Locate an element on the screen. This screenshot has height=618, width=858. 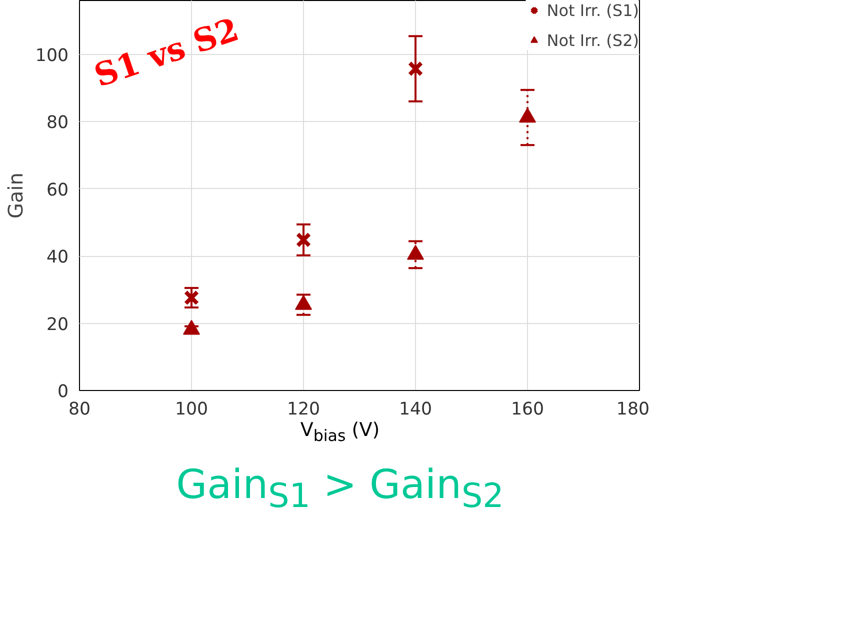
y-tick-label: 100 is located at coordinates (52, 56).